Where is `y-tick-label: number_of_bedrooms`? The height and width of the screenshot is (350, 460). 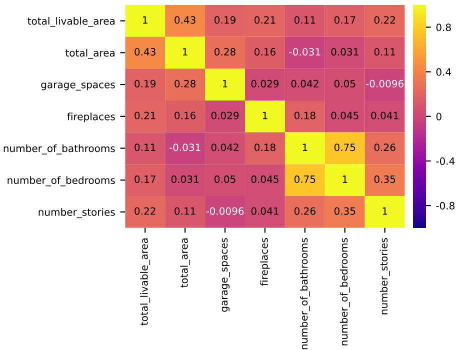 y-tick-label: number_of_bedrooms is located at coordinates (61, 181).